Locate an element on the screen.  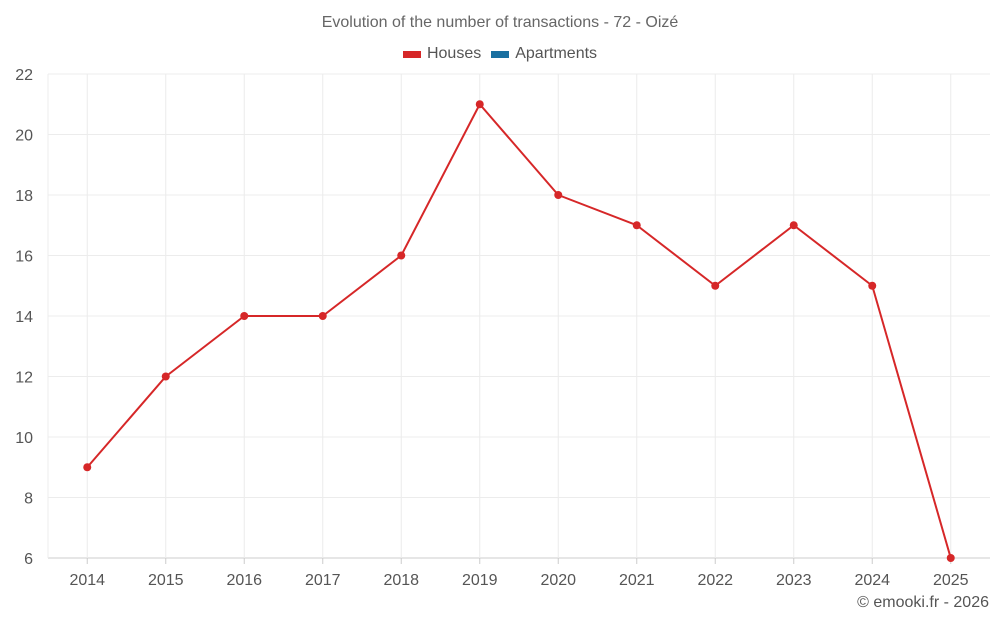
y-tick-label-6: 6 is located at coordinates (28, 559).